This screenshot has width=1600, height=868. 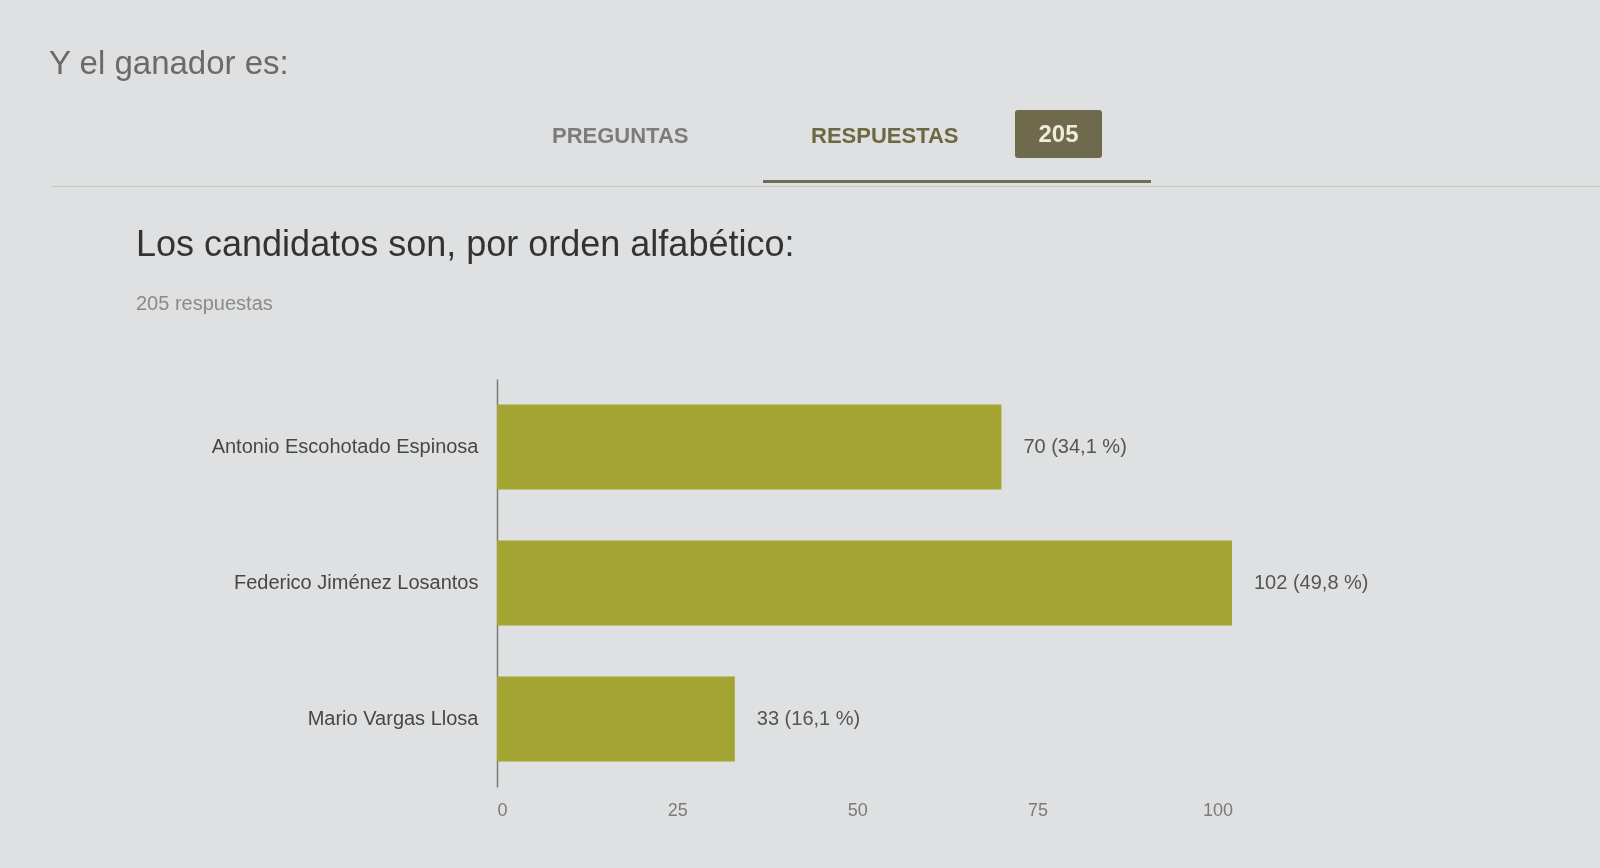 What do you see at coordinates (1075, 446) in the screenshot?
I see `data-label: 70 (34,1 %)` at bounding box center [1075, 446].